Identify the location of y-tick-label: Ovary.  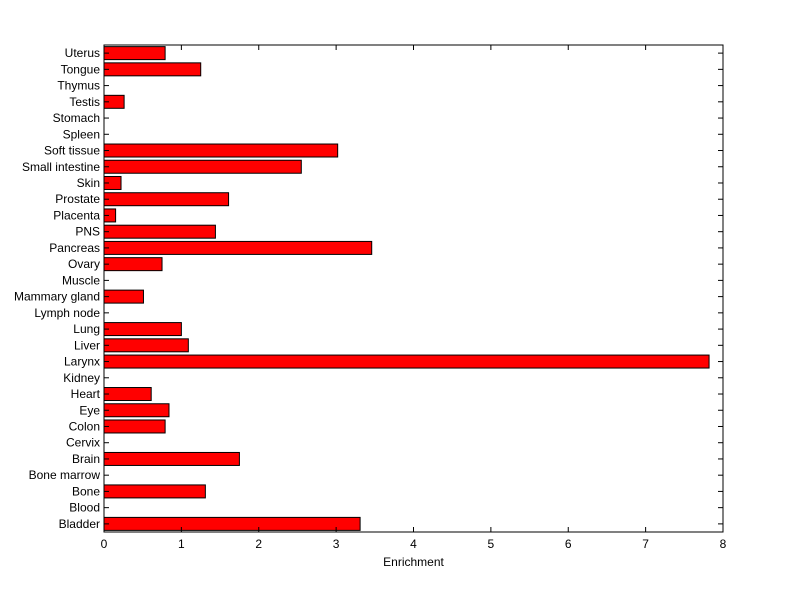
(84, 264).